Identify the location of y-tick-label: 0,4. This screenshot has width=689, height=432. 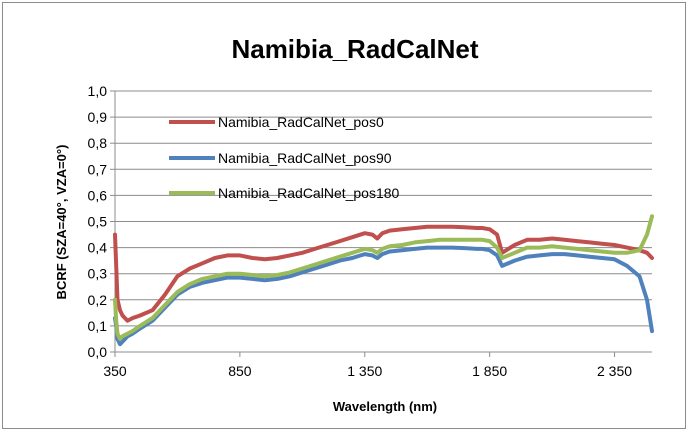
(98, 248).